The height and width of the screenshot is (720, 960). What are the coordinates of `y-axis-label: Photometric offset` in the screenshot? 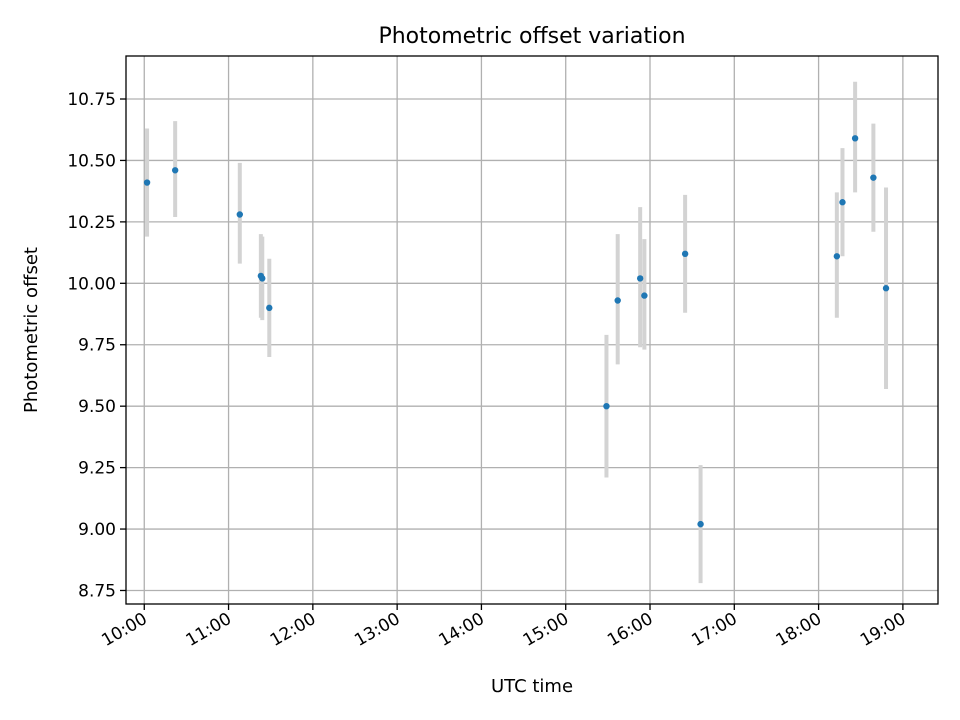 It's located at (31, 330).